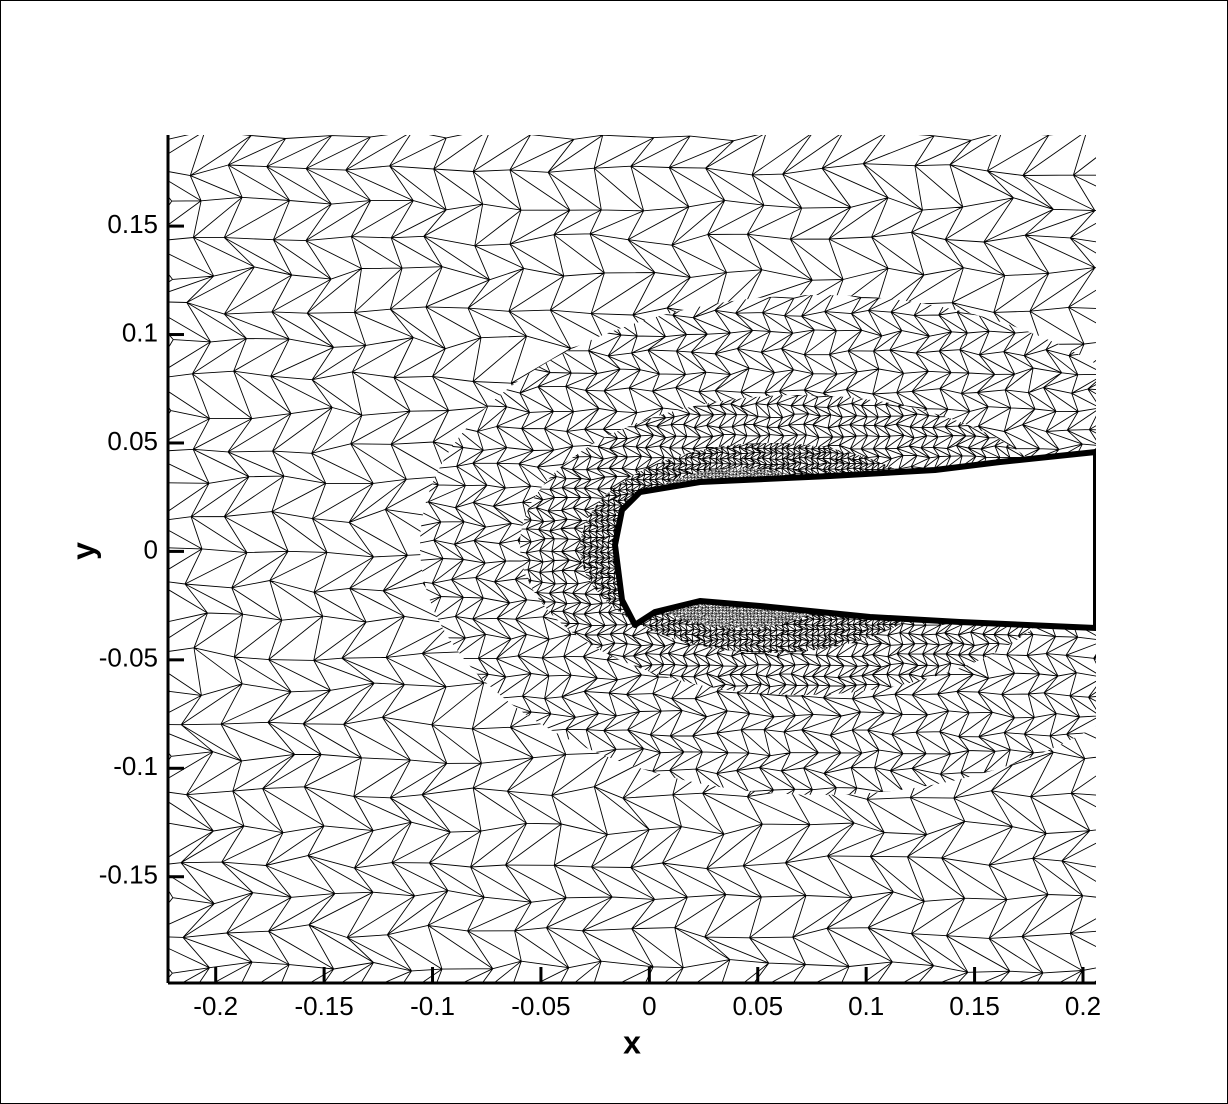 The width and height of the screenshot is (1228, 1104). What do you see at coordinates (132, 224) in the screenshot?
I see `y-tick-label: 0.15` at bounding box center [132, 224].